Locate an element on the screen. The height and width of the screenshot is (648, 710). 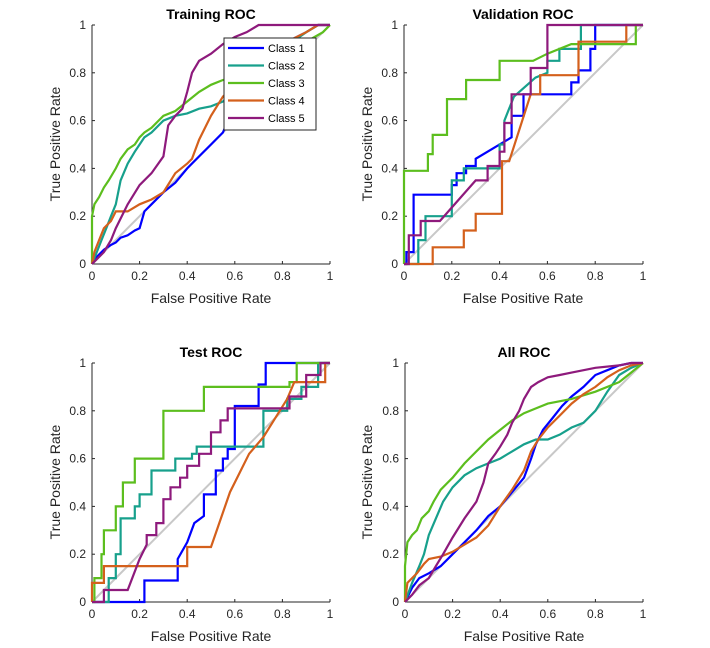
legend: Class 1 Class 2 Class 3 Class 4 Class 5 is located at coordinates (270, 84).